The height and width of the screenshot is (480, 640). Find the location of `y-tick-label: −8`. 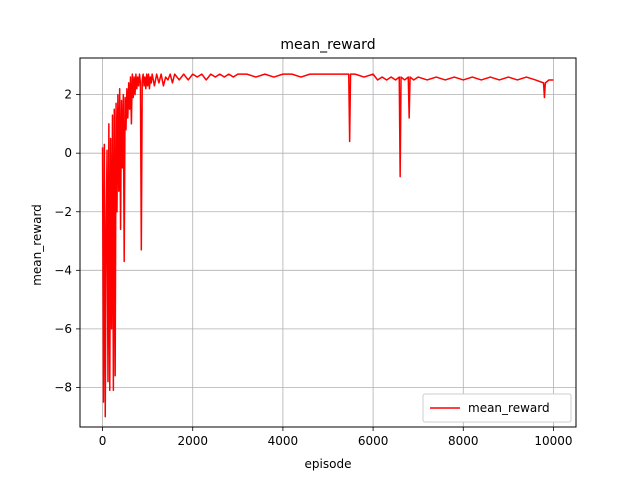

y-tick-label: −8 is located at coordinates (63, 387).